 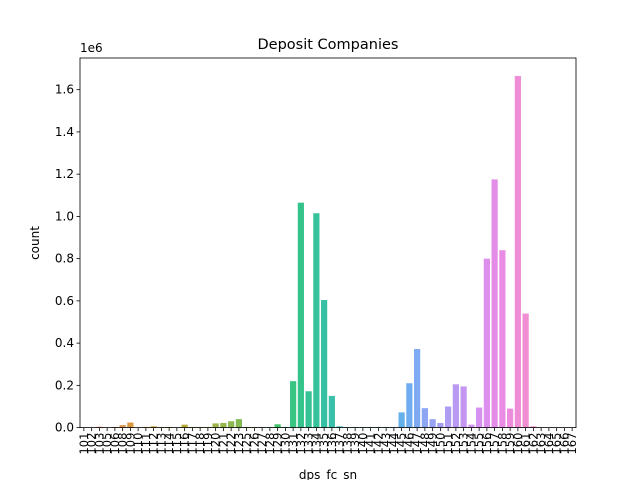 What do you see at coordinates (130, 444) in the screenshot?
I see `x-tick-label: 109` at bounding box center [130, 444].